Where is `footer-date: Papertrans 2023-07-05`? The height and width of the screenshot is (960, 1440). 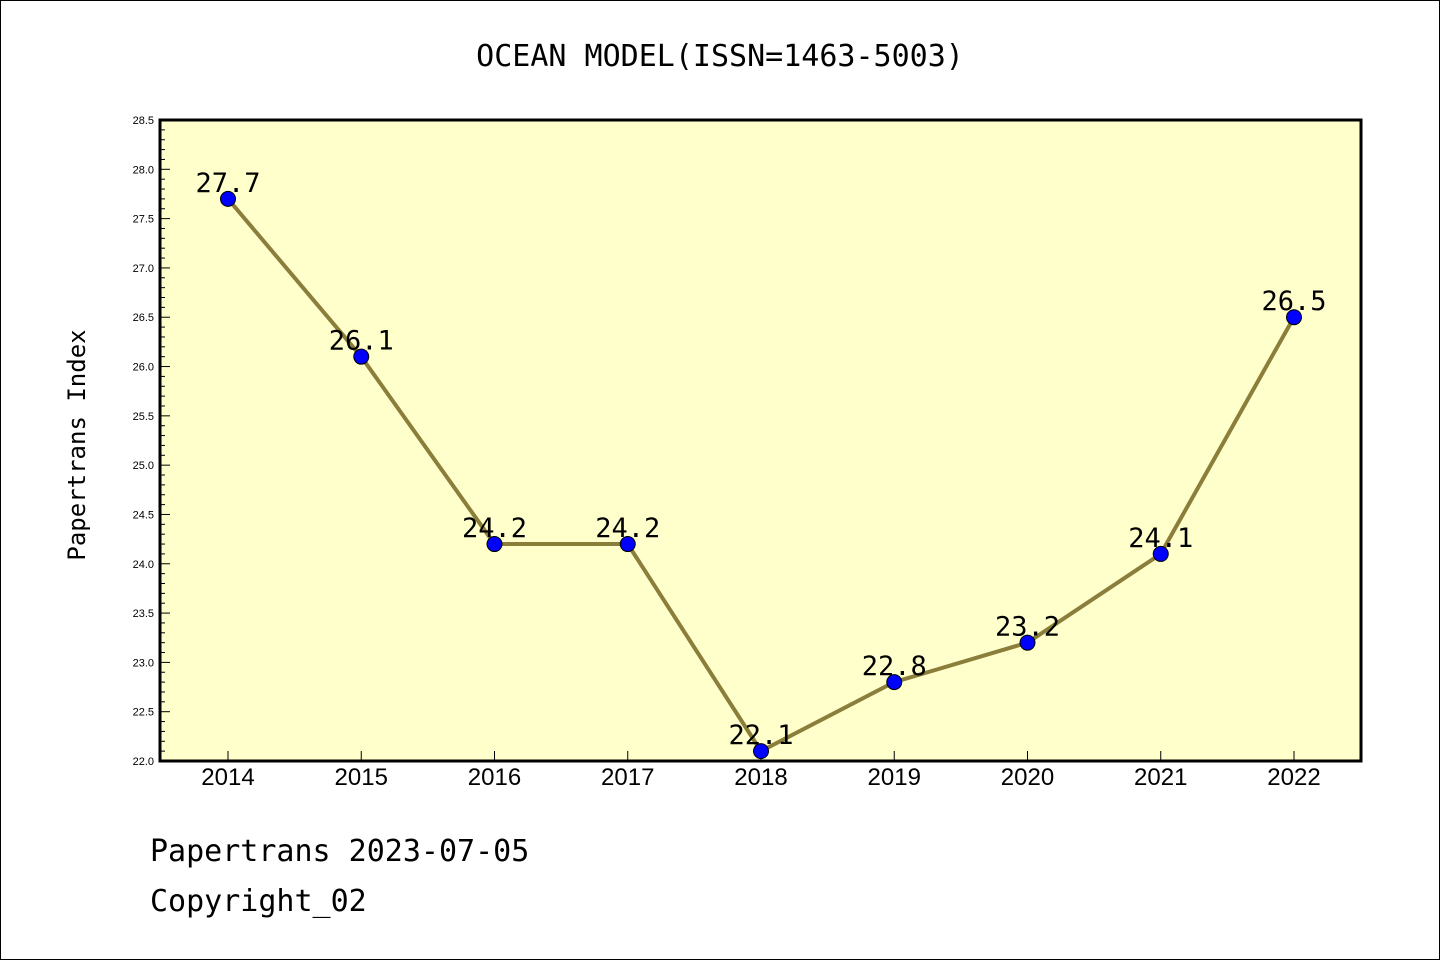
footer-date: Papertrans 2023-07-05 is located at coordinates (340, 851).